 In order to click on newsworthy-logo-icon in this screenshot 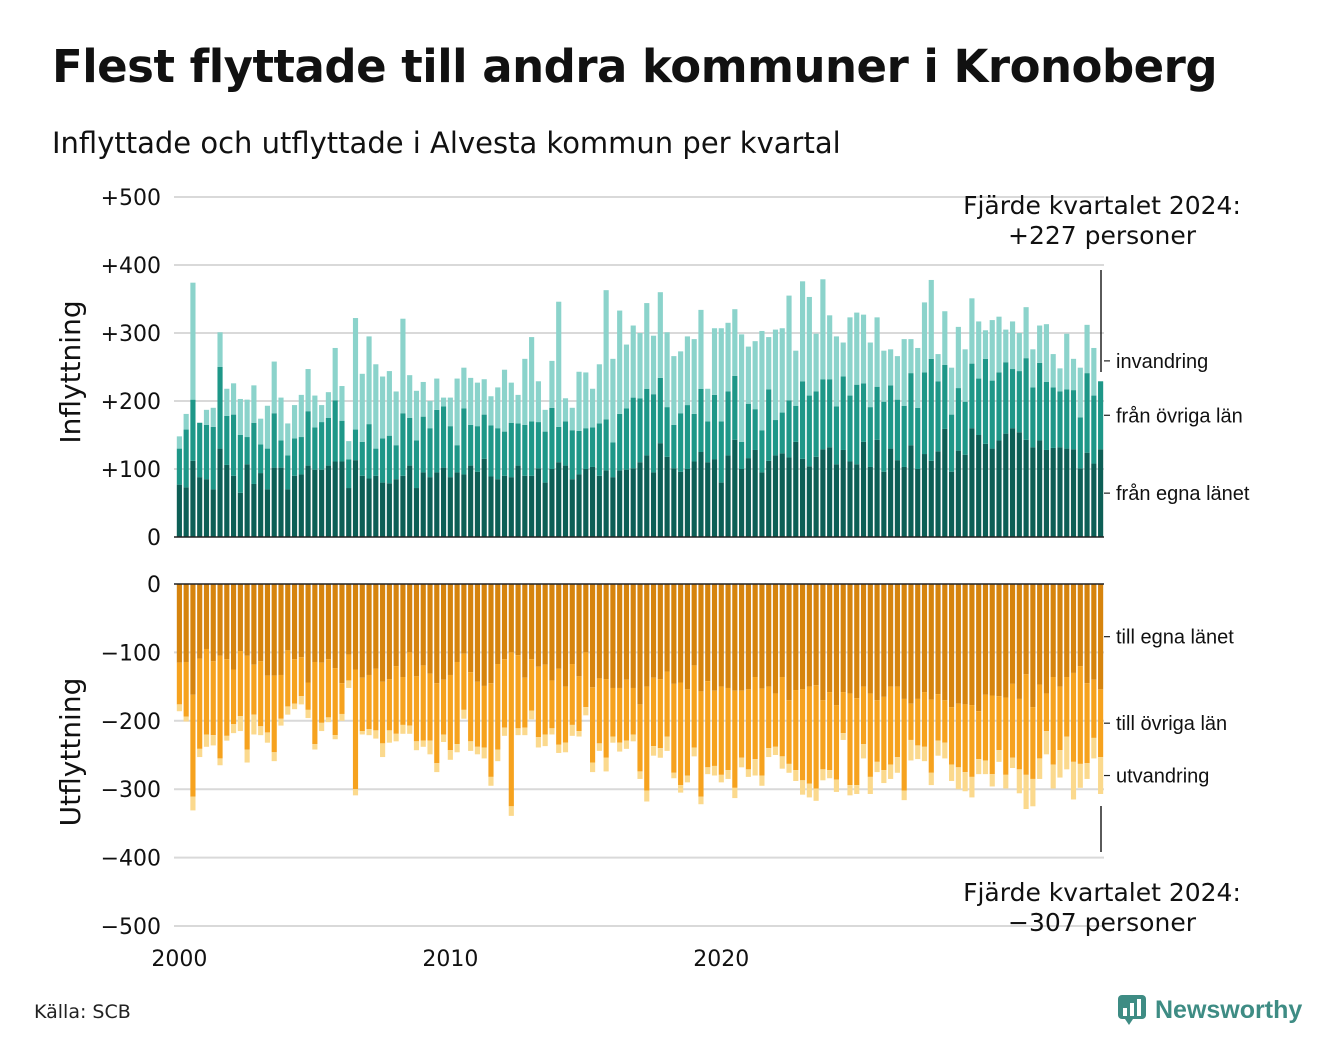, I will do `click(1132, 1010)`.